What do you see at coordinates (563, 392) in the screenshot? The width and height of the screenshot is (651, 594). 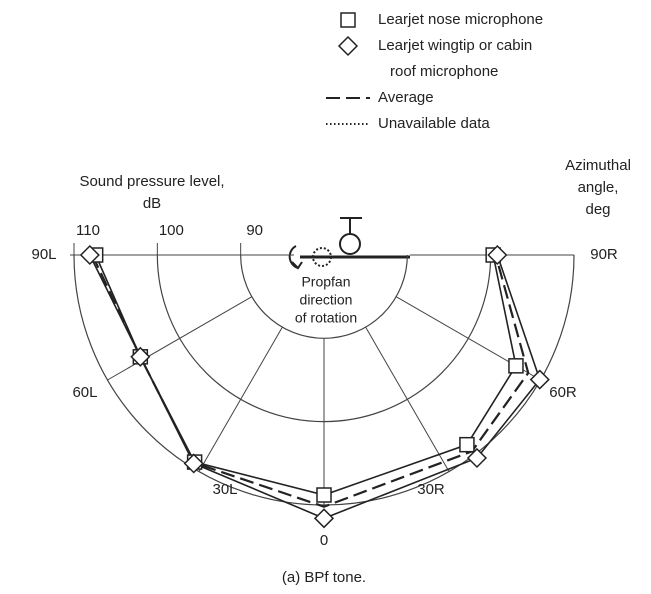 I see `theta-tick-label: 60R` at bounding box center [563, 392].